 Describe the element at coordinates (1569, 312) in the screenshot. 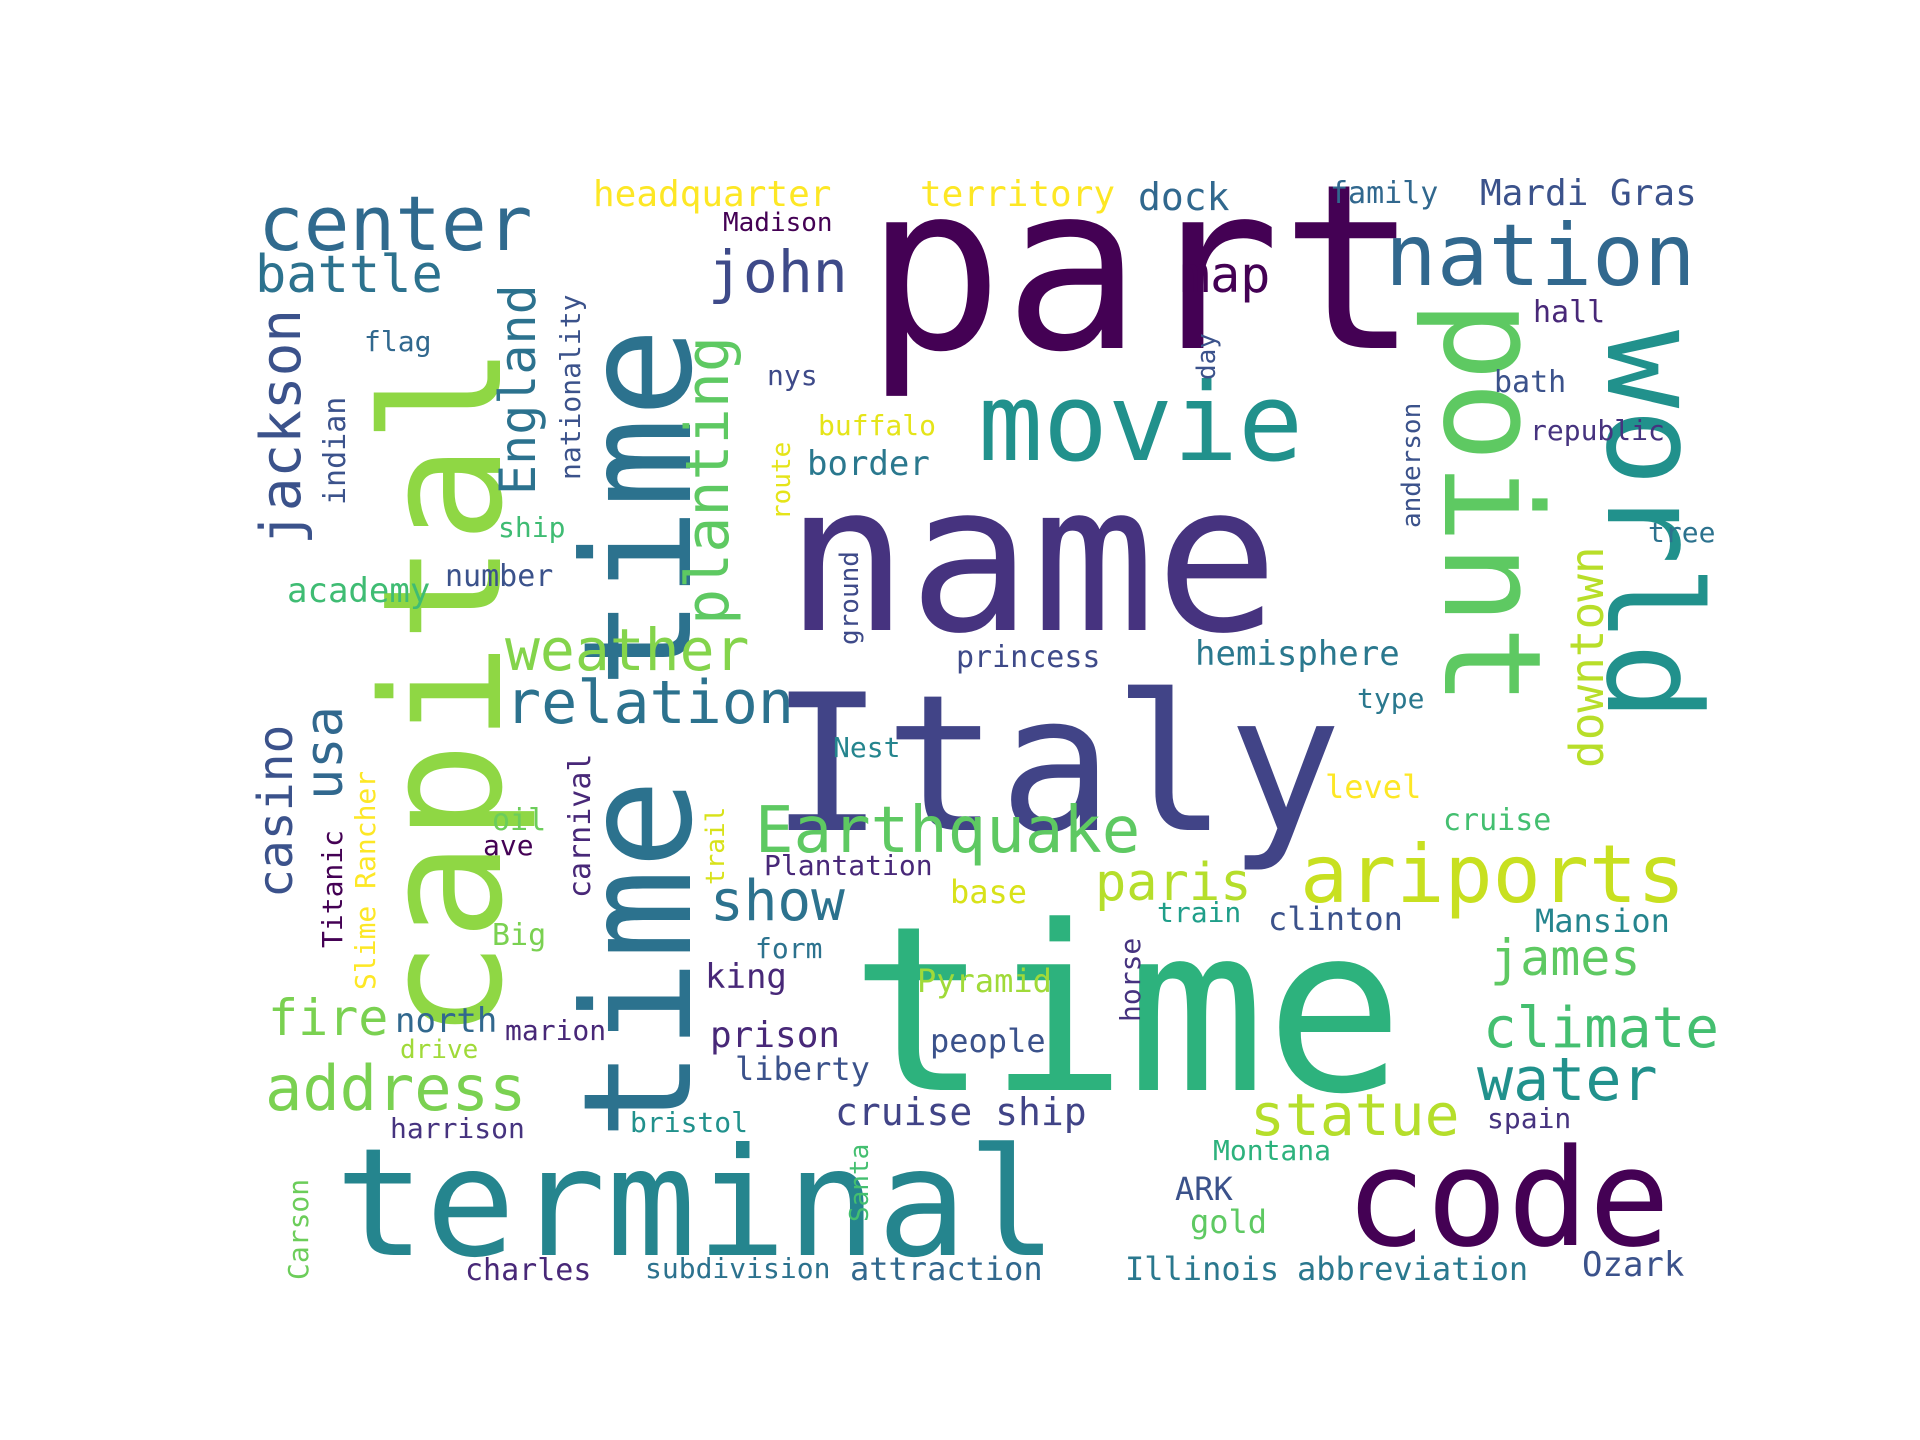

I see `word-hall: hall` at that location.